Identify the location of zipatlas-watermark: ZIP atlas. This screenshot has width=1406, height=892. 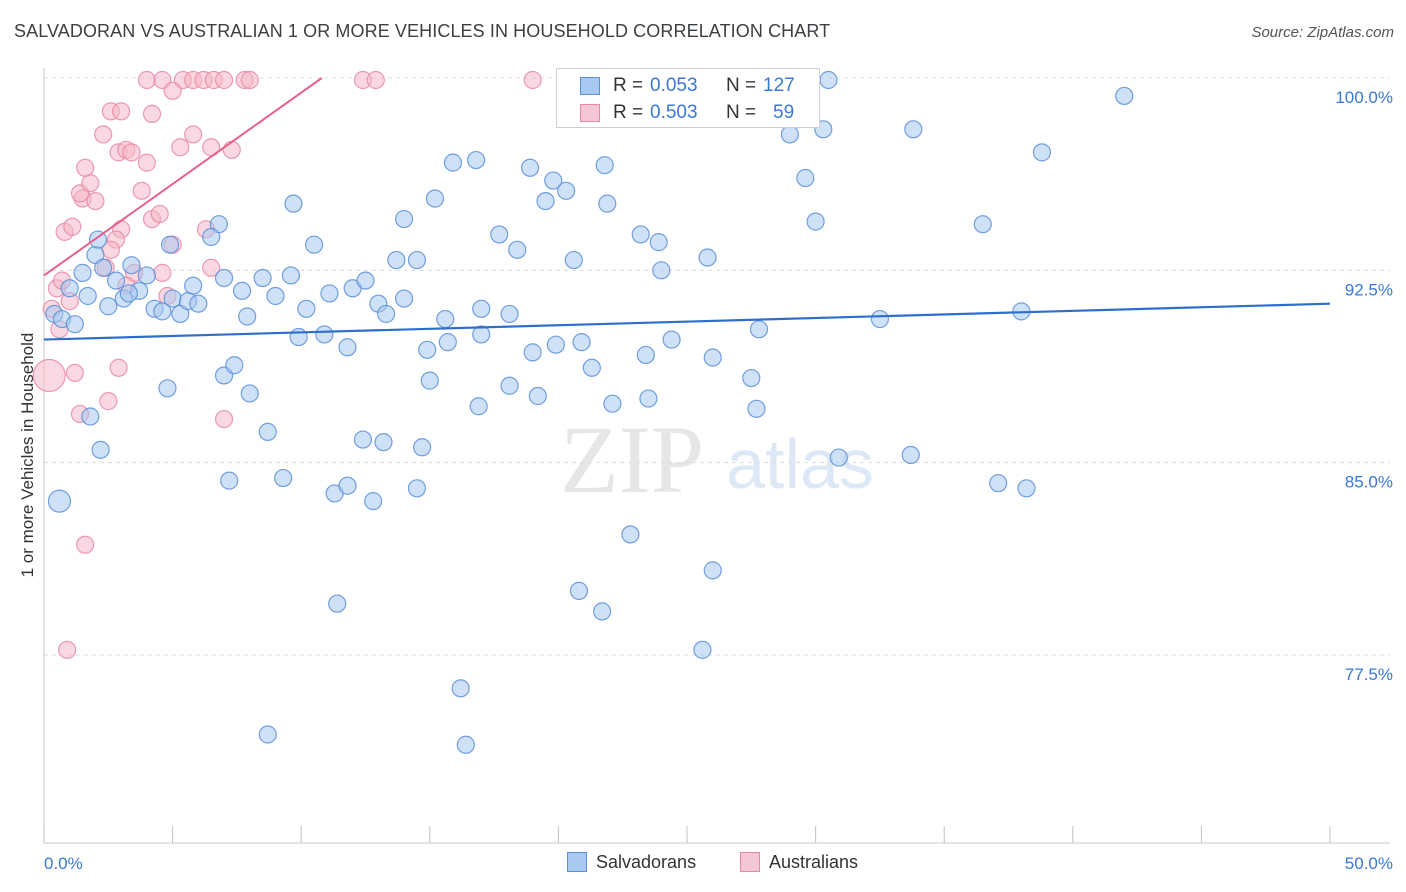
(717, 459).